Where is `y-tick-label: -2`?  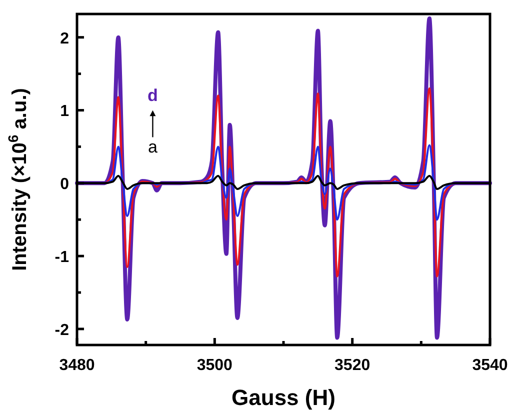 y-tick-label: -2 is located at coordinates (62, 330).